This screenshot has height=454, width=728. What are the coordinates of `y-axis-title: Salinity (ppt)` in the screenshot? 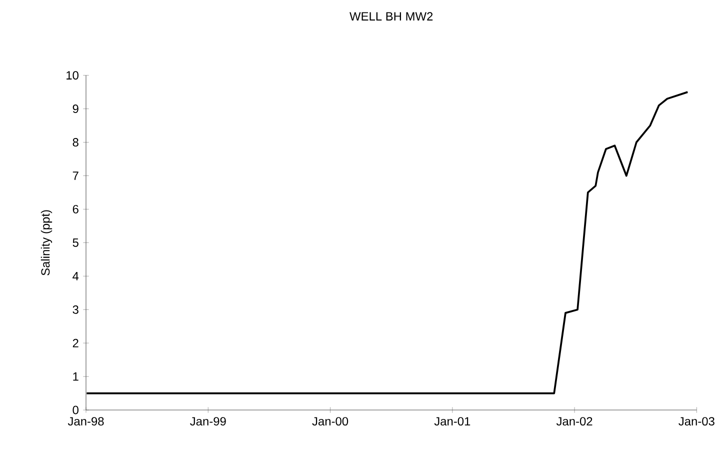 It's located at (46, 243).